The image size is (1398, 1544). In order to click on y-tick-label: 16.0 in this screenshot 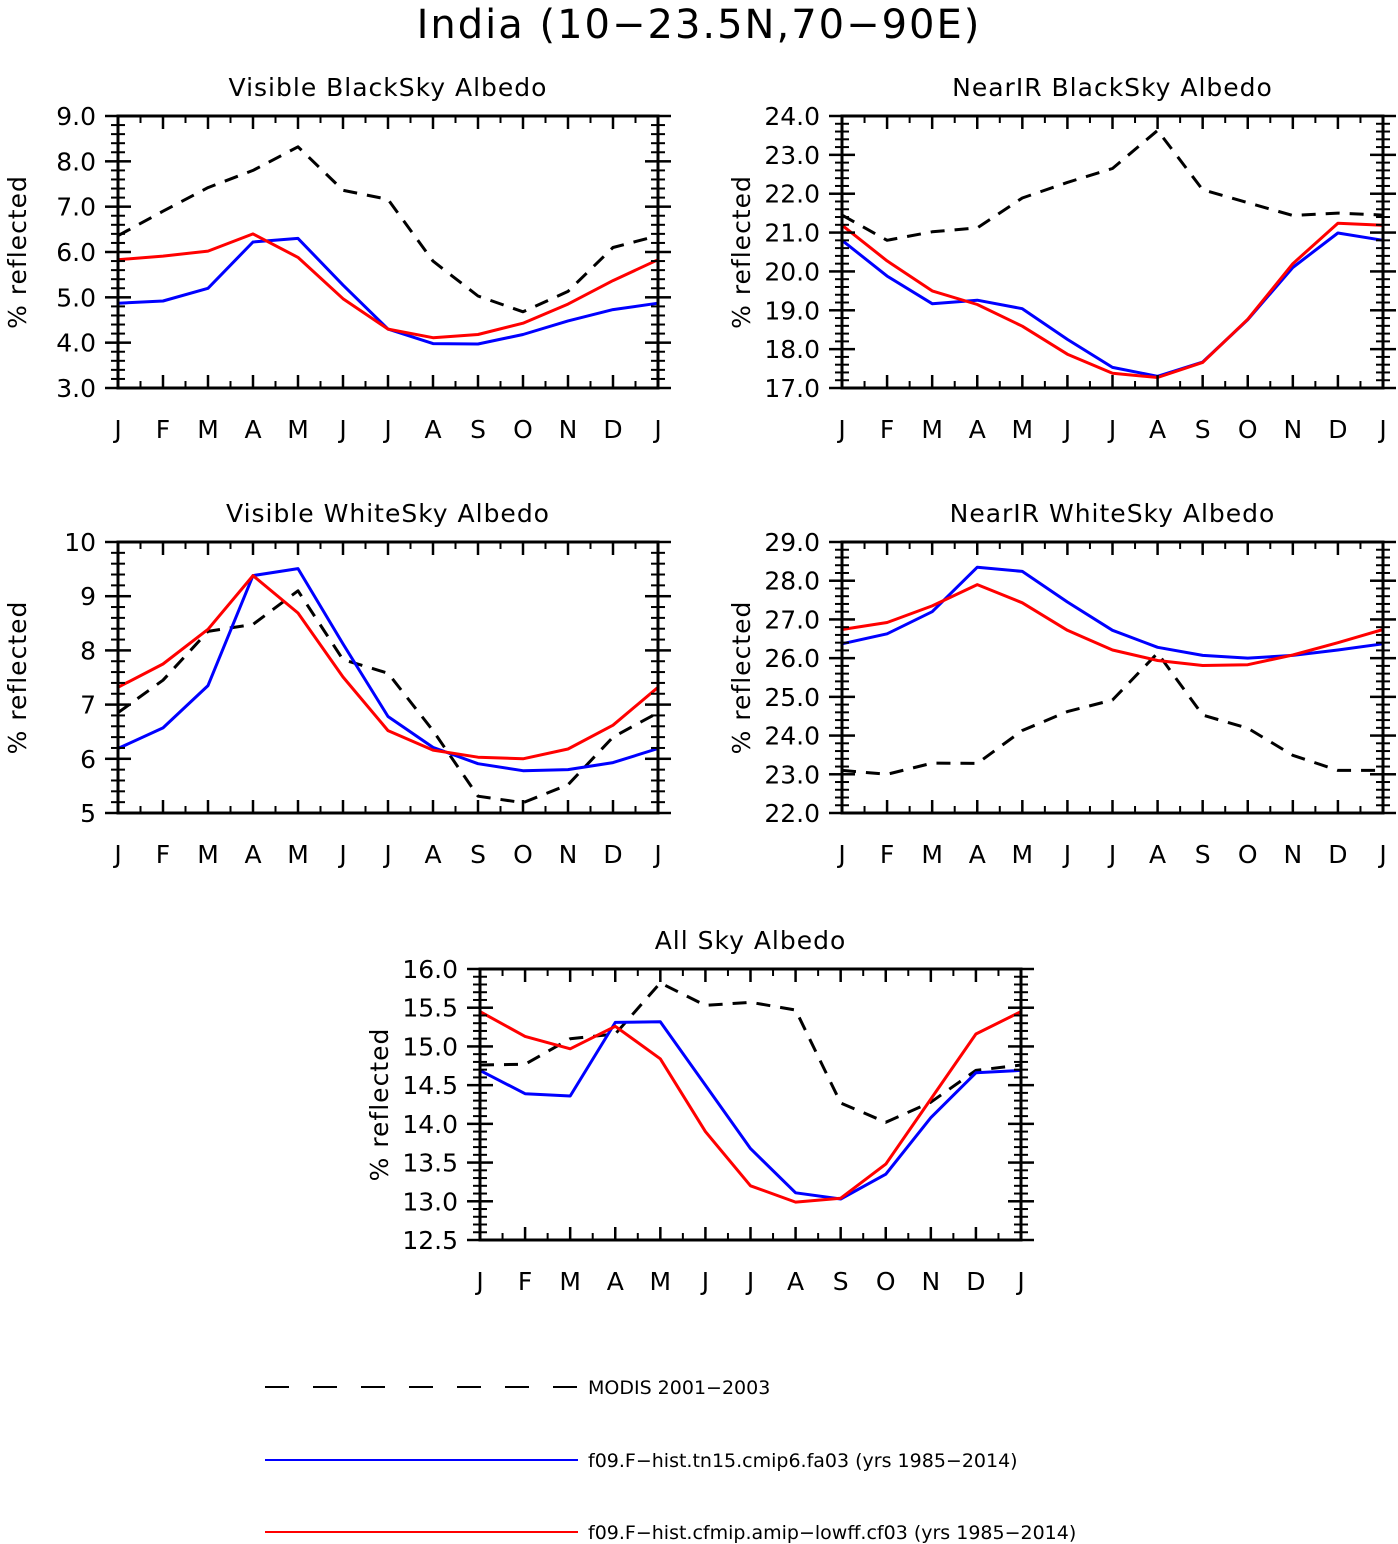, I will do `click(430, 969)`.